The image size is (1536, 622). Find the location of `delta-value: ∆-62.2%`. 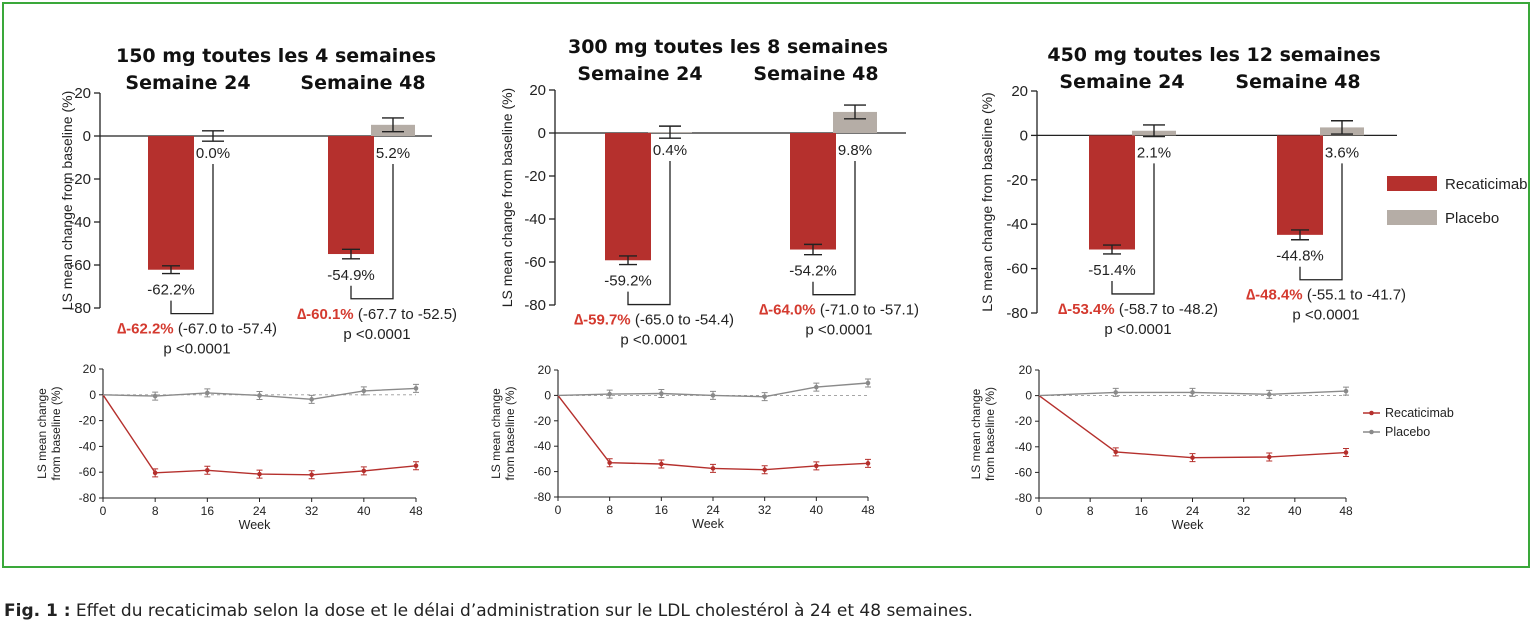

delta-value: ∆-62.2% is located at coordinates (145, 329).